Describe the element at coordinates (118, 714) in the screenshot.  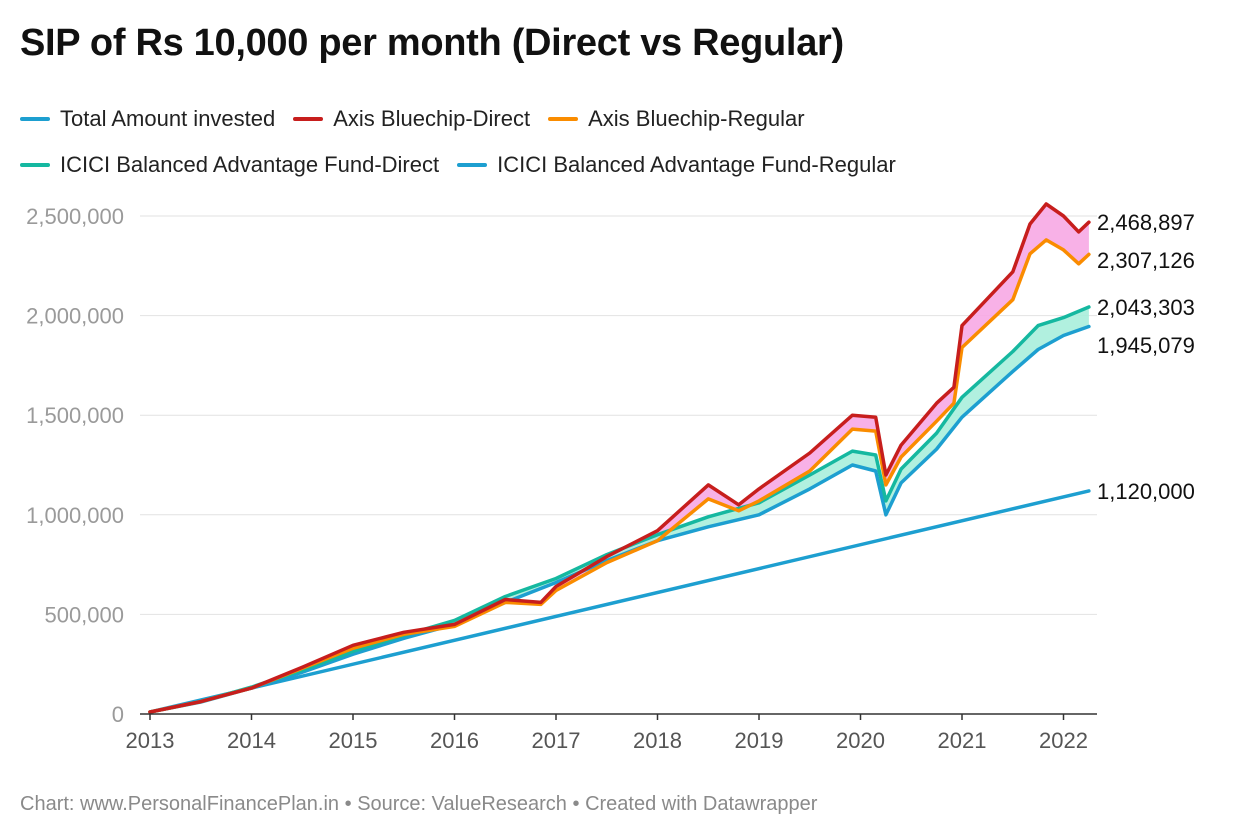
I see `y-tick-label: 0` at that location.